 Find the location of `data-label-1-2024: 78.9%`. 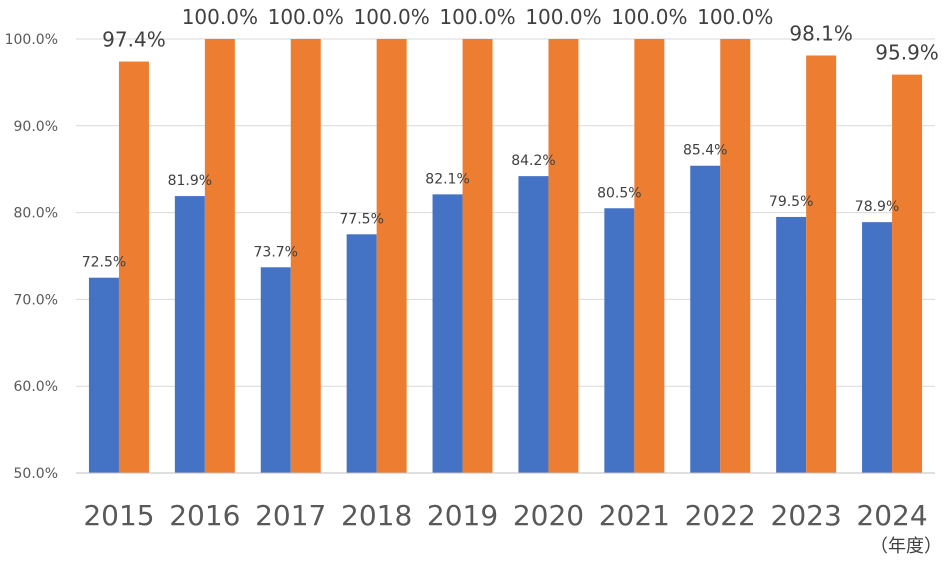

data-label-1-2024: 78.9% is located at coordinates (877, 207).